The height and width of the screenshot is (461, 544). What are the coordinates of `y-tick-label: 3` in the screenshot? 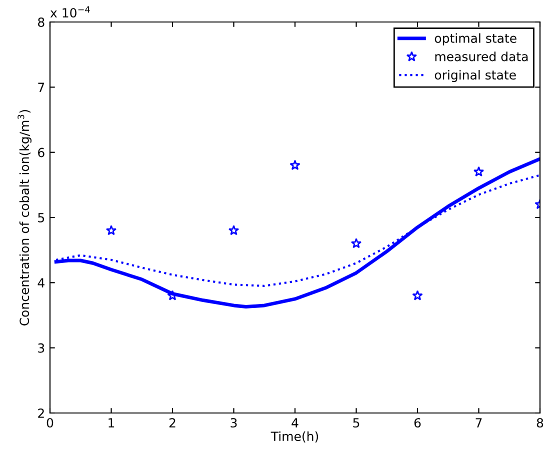 It's located at (41, 348).